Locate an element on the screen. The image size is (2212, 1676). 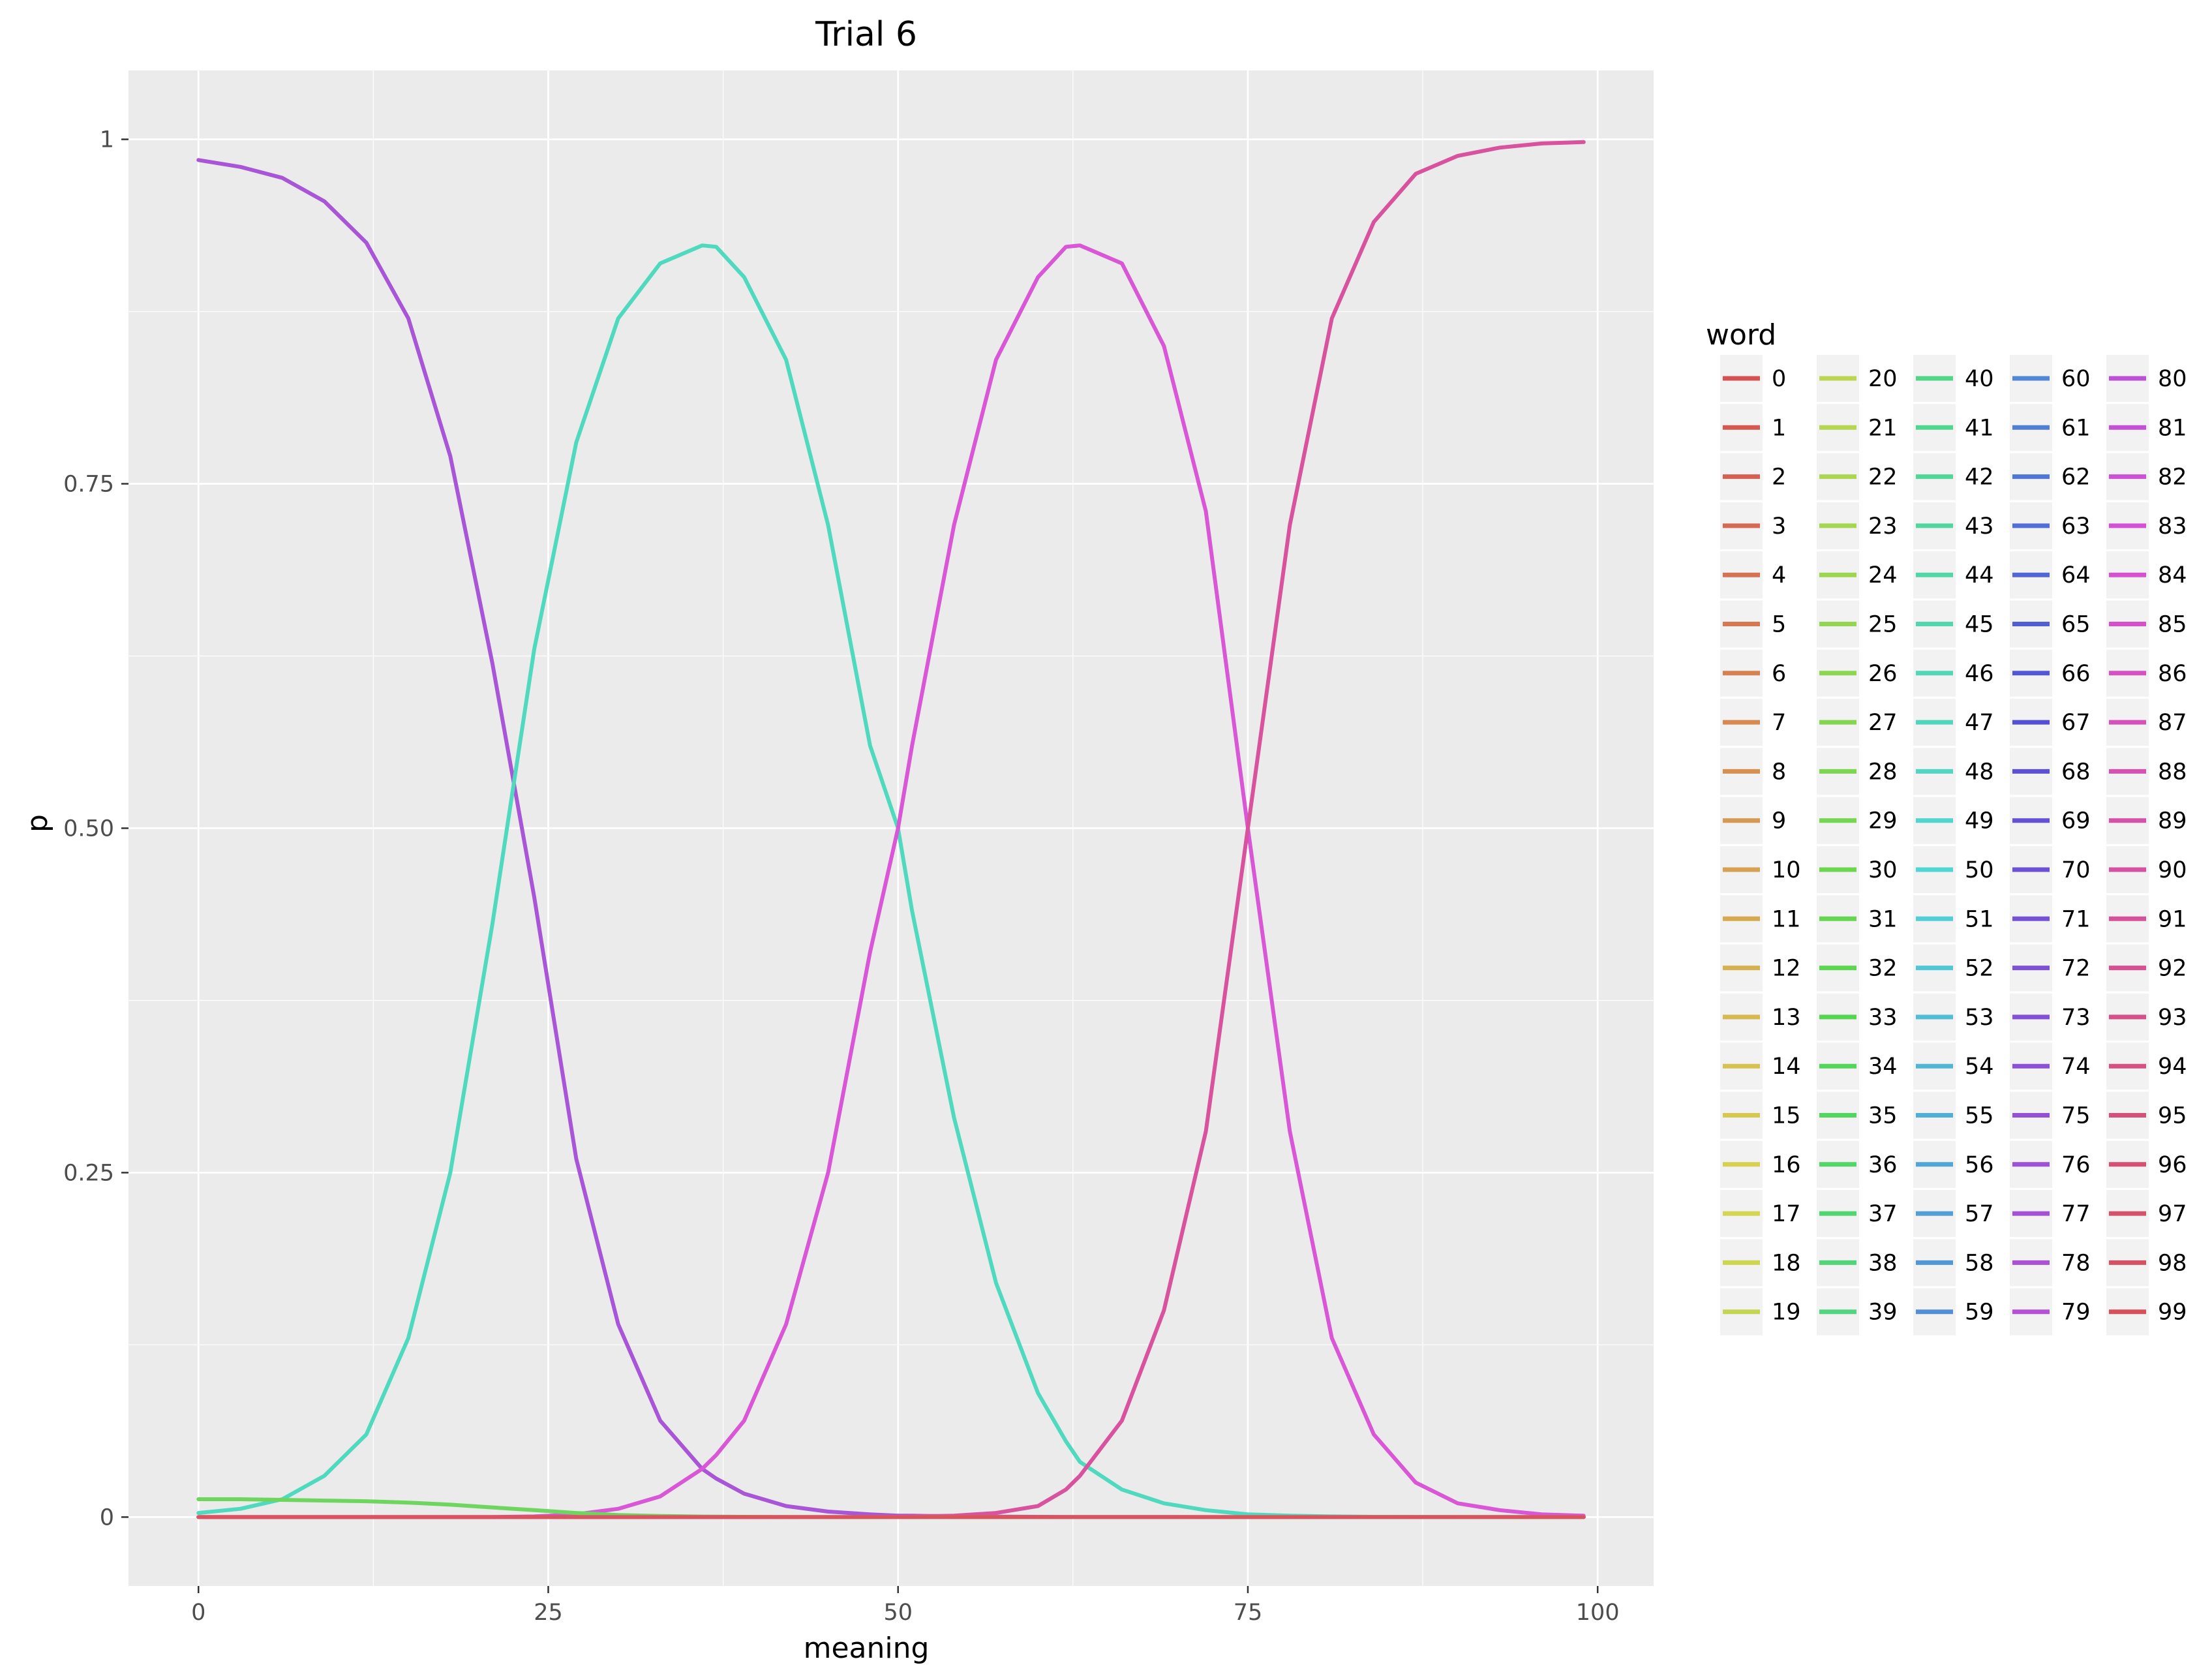
legend-label: 77 is located at coordinates (2076, 1214).